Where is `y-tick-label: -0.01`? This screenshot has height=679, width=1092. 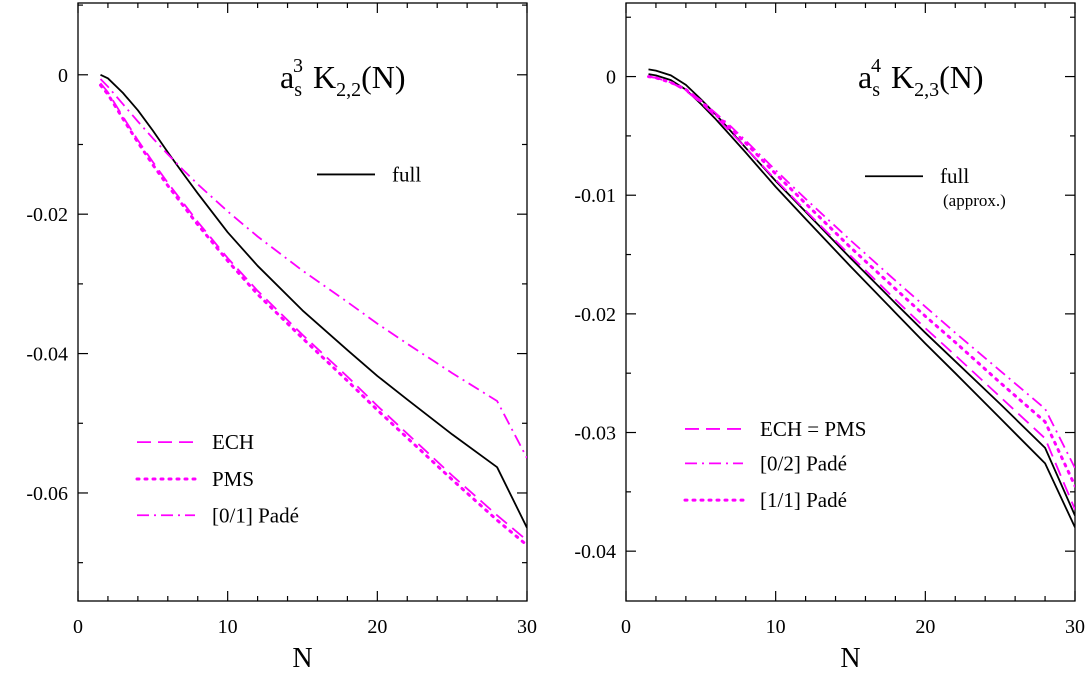
y-tick-label: -0.01 is located at coordinates (595, 196).